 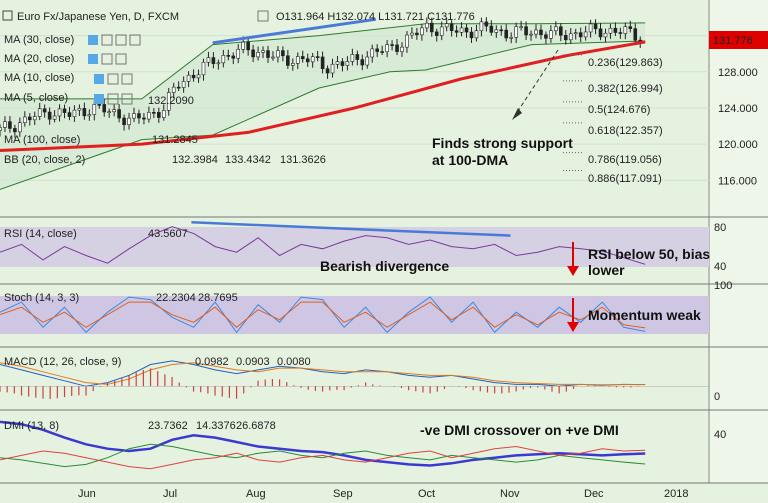 What do you see at coordinates (625, 63) in the screenshot?
I see `fib-0236: 0.236(129.863)` at bounding box center [625, 63].